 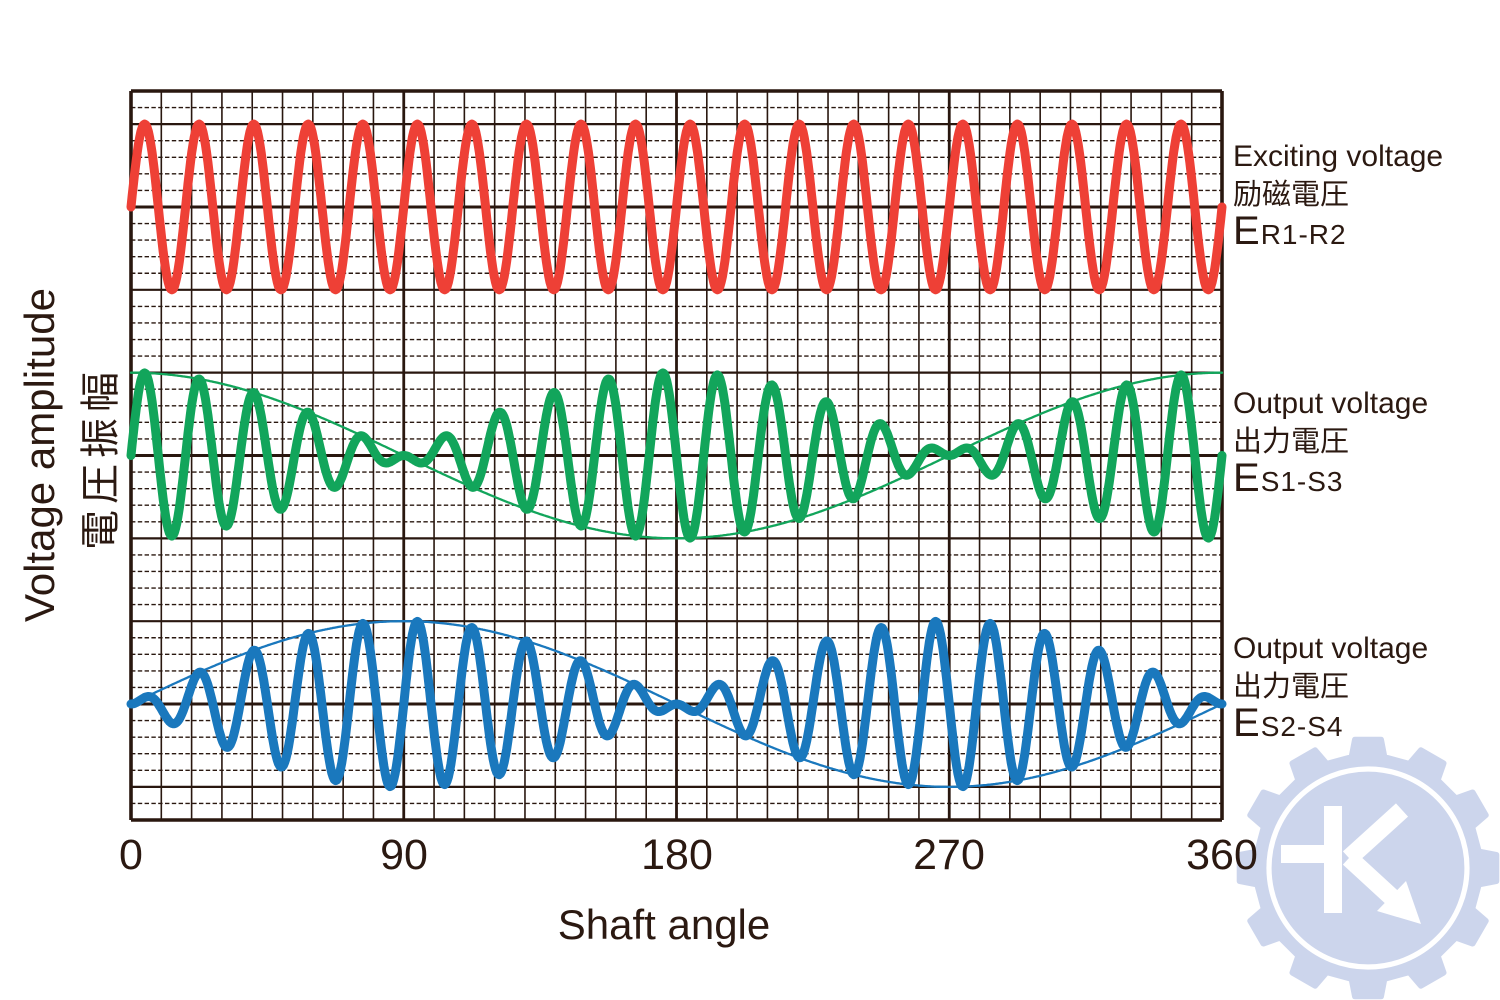 I want to click on series-symbol: E R1-R2, so click(x=1290, y=231).